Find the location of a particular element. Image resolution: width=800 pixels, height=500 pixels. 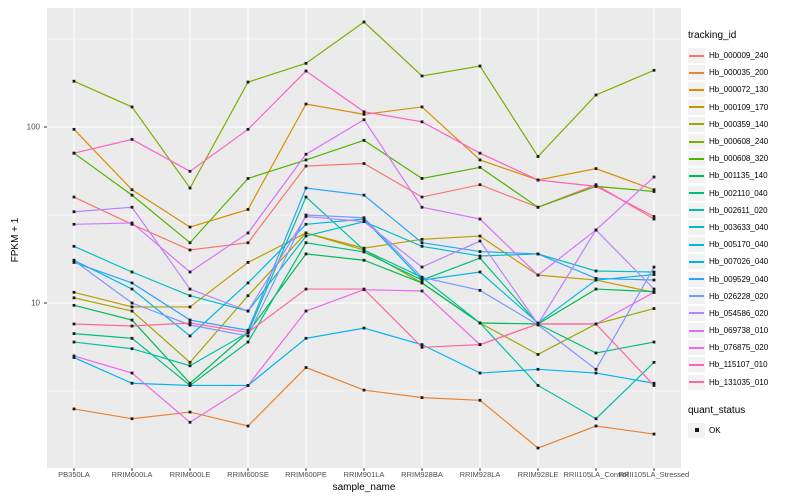

legend-item-label: Hb_002110_040 is located at coordinates (738, 193).